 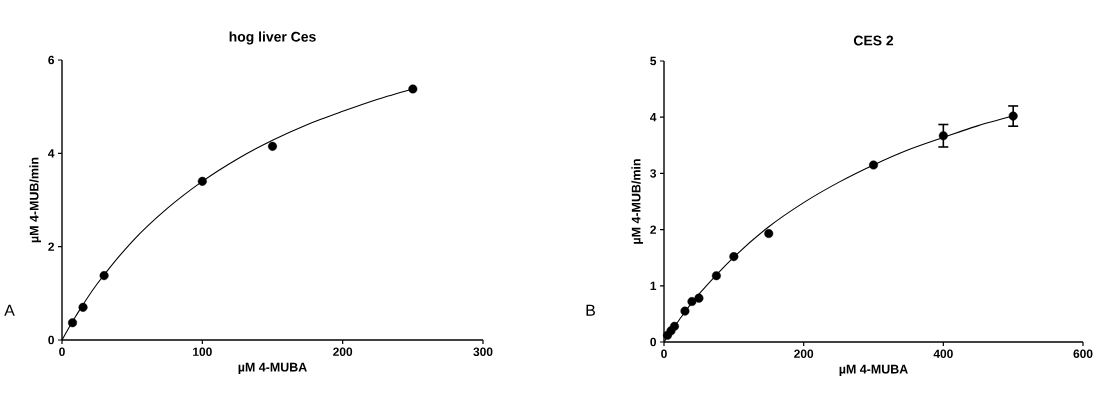 I want to click on x-tick-label: 400, so click(x=943, y=353).